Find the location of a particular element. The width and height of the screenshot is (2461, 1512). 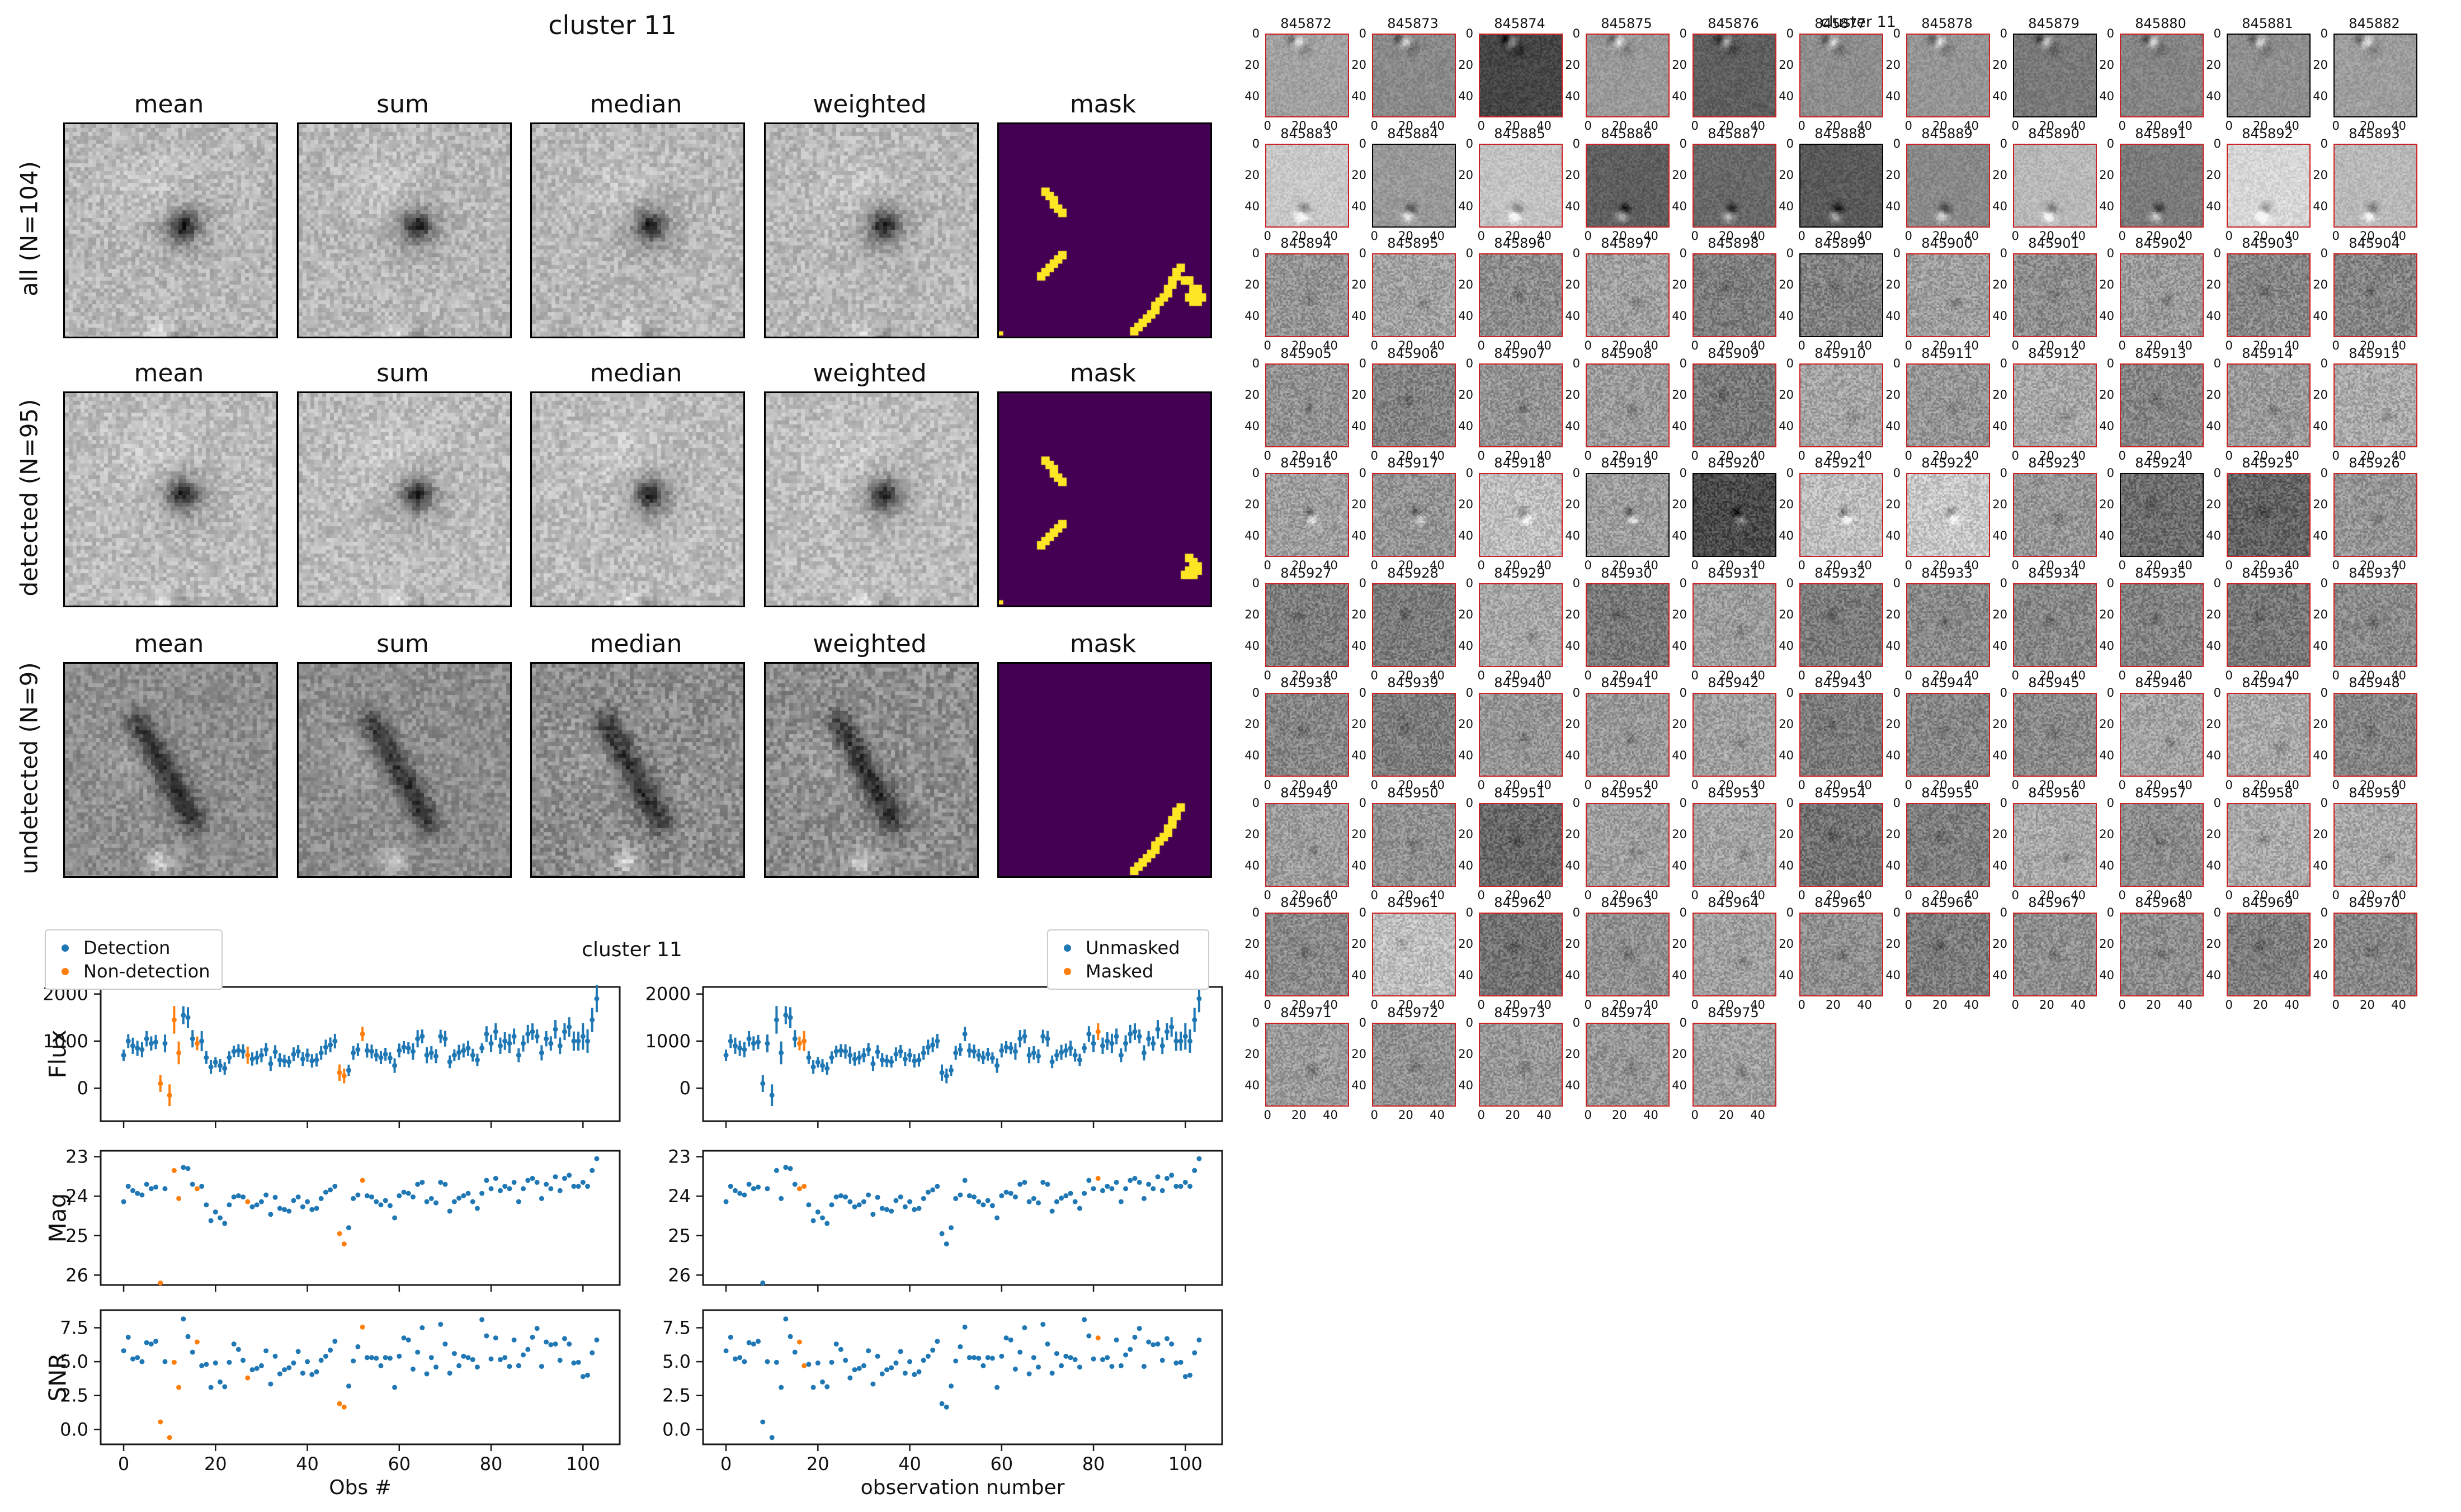

thumb-title-845886: 845886 is located at coordinates (1626, 133).